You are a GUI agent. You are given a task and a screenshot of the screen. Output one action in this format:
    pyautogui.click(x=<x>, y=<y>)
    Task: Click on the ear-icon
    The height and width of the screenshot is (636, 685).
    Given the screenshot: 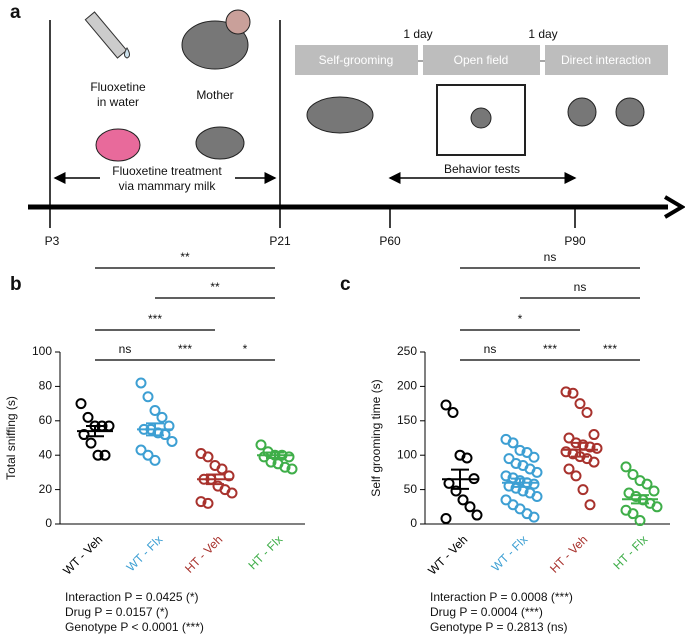 What is the action you would take?
    pyautogui.click(x=238, y=22)
    